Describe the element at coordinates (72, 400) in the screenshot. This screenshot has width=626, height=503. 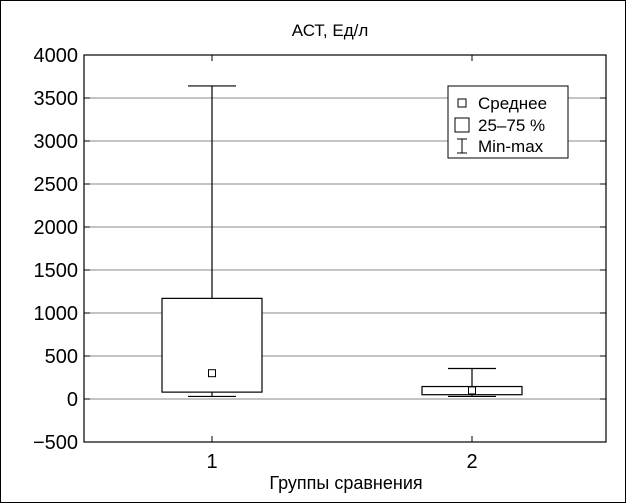
I see `y-tick-label: 0` at that location.